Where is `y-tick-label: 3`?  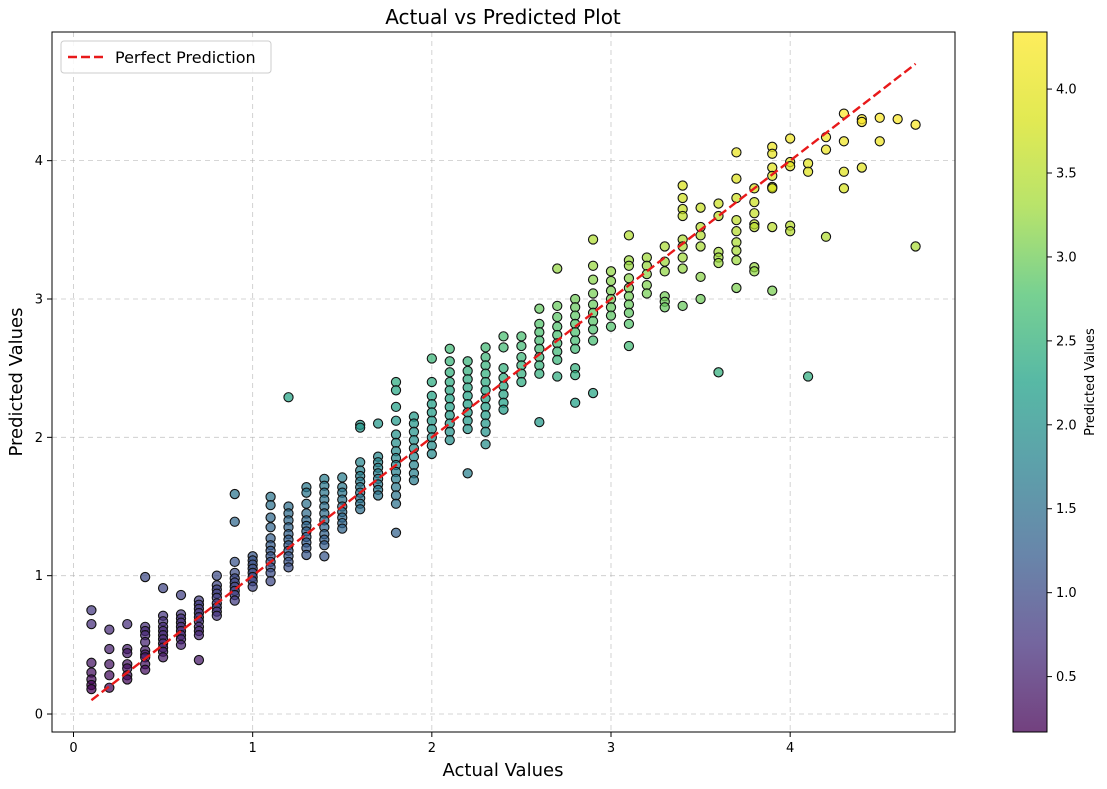
y-tick-label: 3 is located at coordinates (39, 299).